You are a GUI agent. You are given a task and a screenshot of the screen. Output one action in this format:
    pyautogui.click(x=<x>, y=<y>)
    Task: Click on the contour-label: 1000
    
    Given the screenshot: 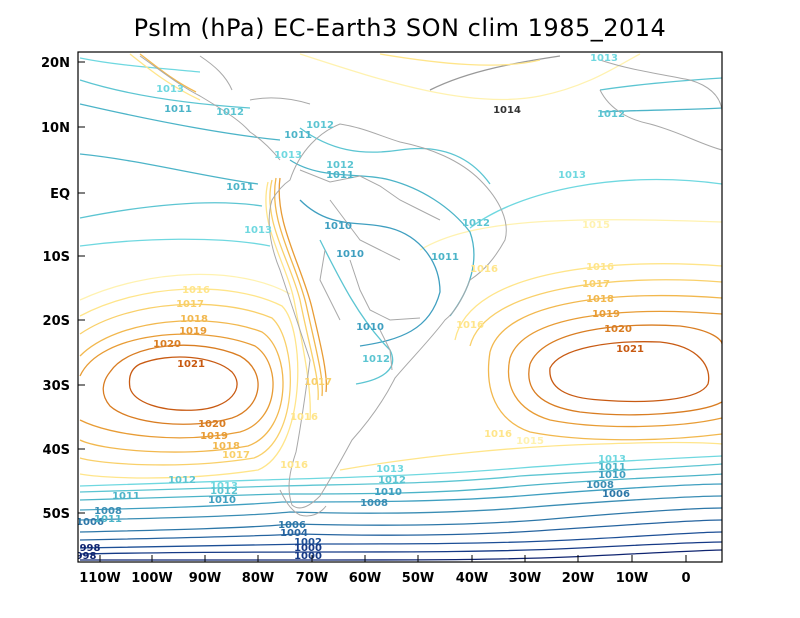 What is the action you would take?
    pyautogui.click(x=308, y=556)
    